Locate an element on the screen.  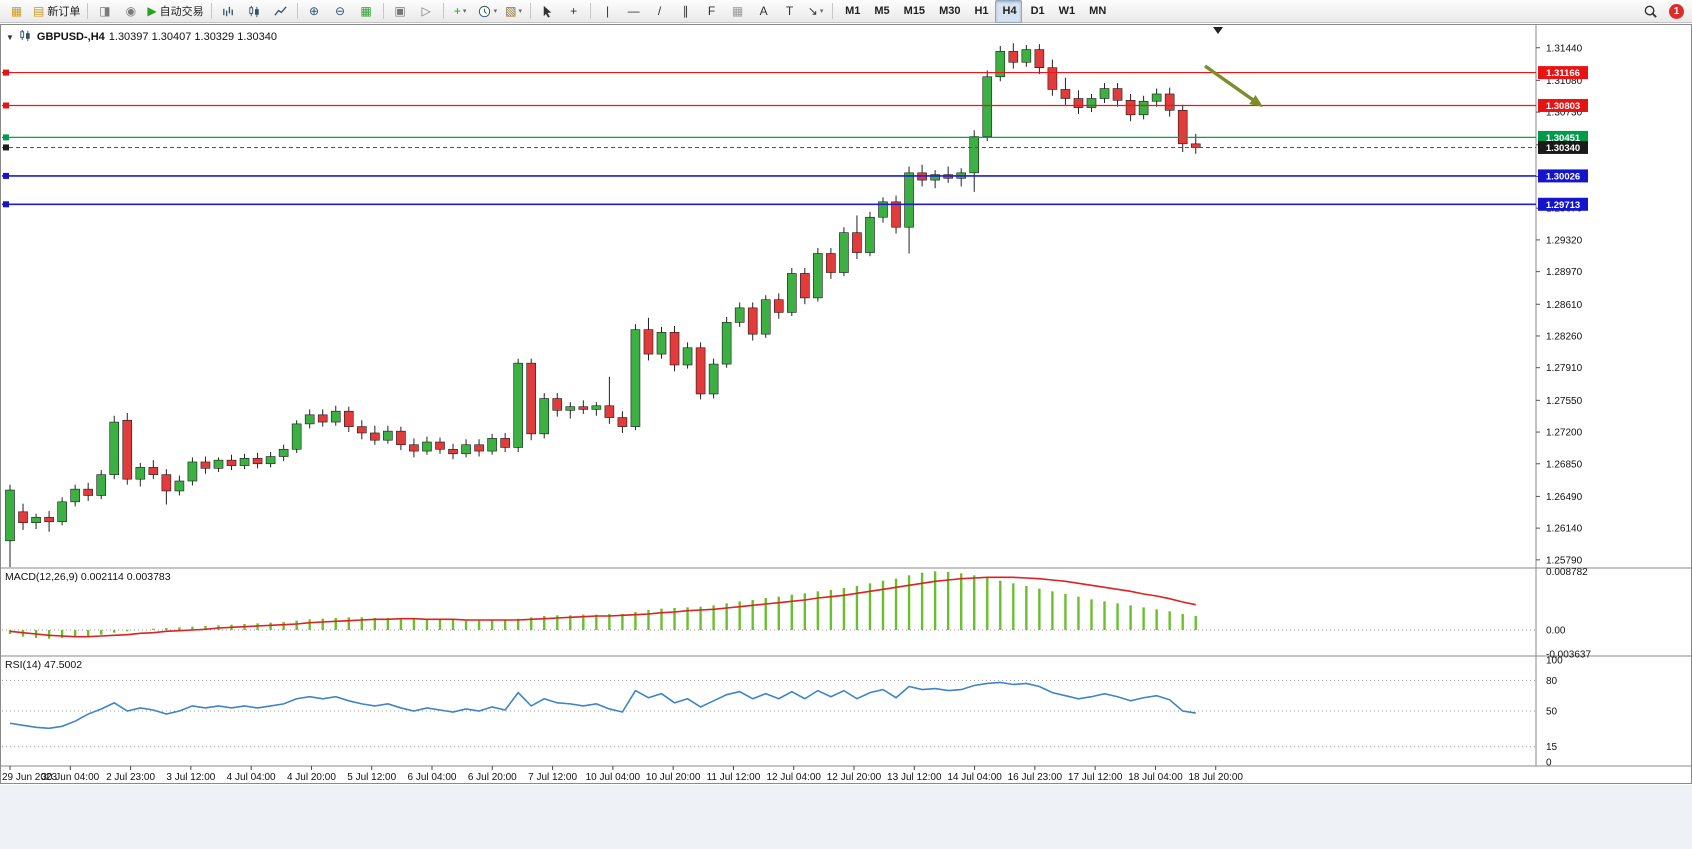
zoom-out-button: ⊖ is located at coordinates (340, 11).